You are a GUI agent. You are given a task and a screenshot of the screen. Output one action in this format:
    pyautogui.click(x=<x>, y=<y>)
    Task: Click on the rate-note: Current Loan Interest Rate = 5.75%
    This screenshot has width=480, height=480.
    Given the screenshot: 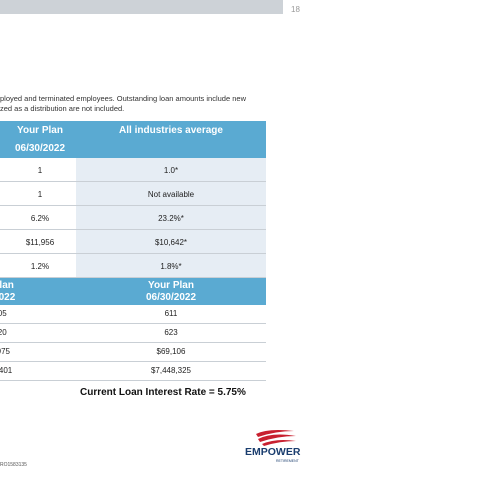 What is the action you would take?
    pyautogui.click(x=163, y=392)
    